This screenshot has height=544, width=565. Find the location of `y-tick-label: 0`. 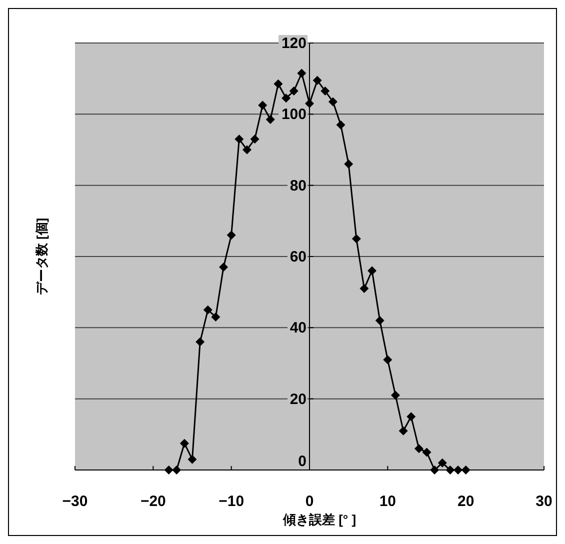

y-tick-label: 0 is located at coordinates (302, 461).